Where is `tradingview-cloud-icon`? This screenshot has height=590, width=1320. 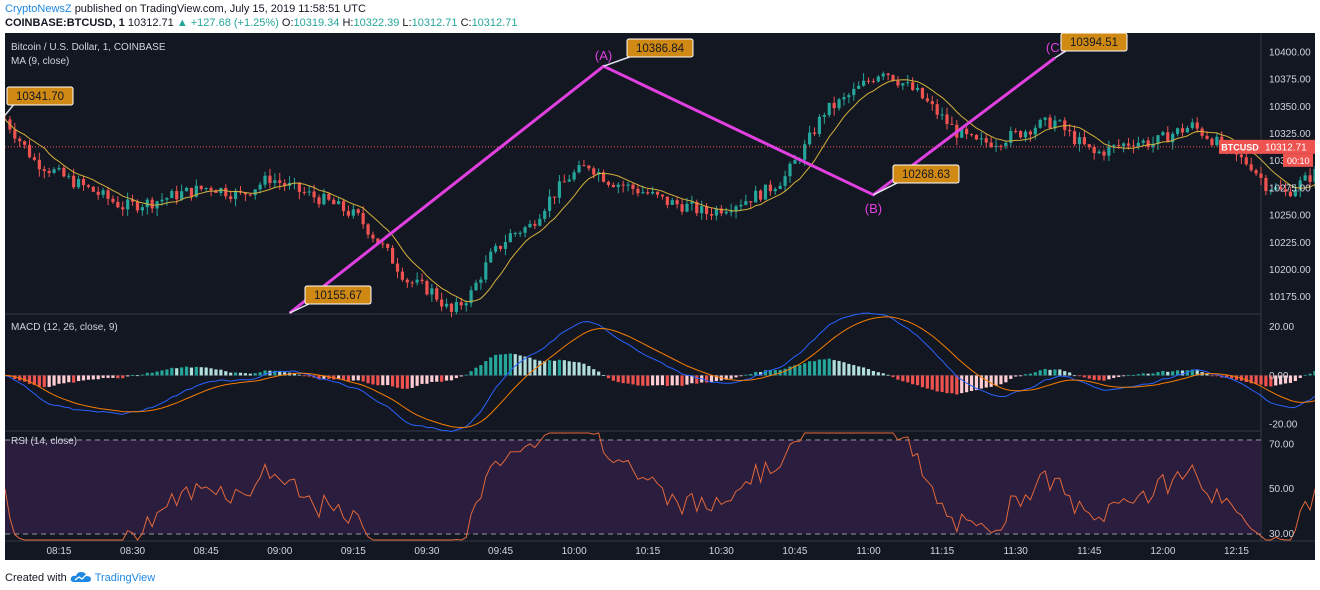 tradingview-cloud-icon is located at coordinates (80, 577).